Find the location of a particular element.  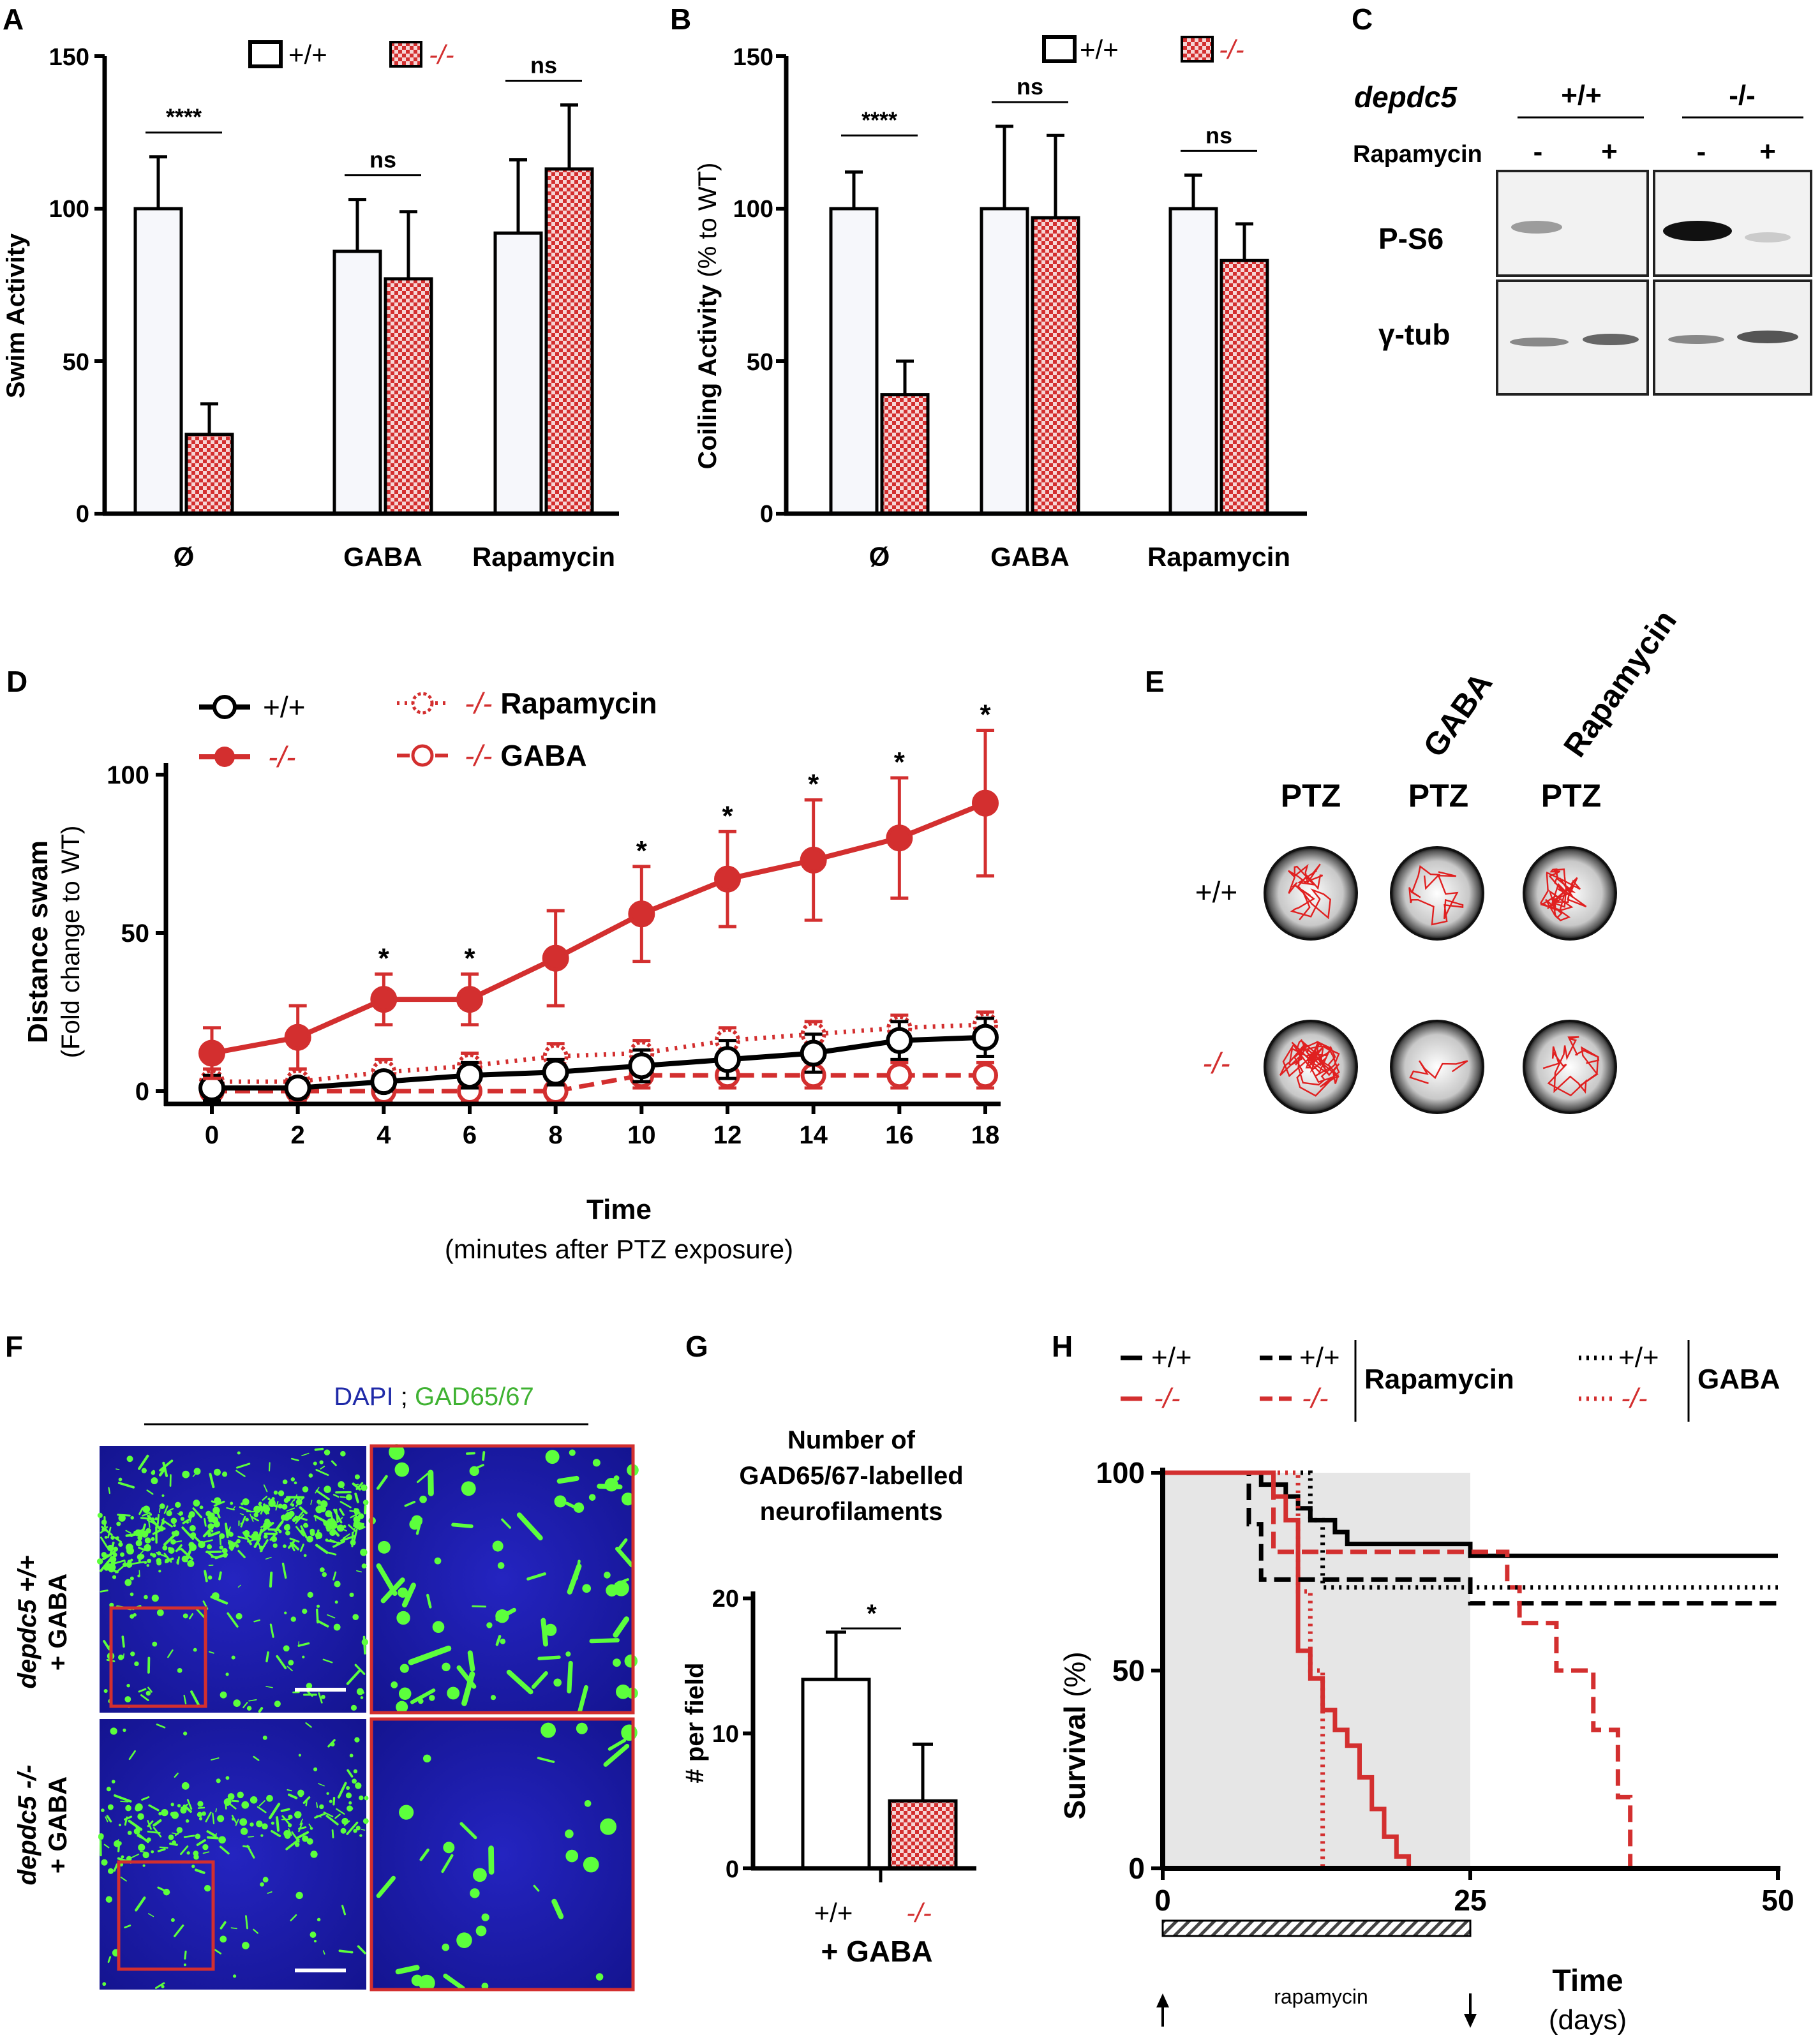

x-tick-label: 14 is located at coordinates (813, 1135).